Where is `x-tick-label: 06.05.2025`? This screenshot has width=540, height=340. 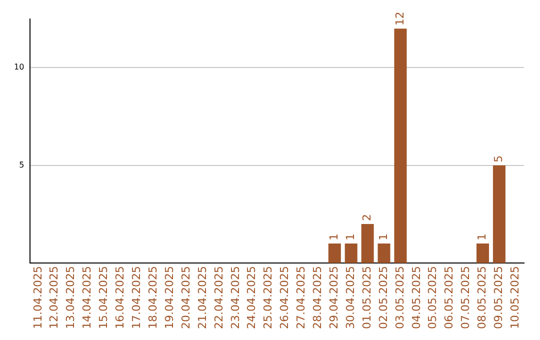 x-tick-label: 06.05.2025 is located at coordinates (449, 298).